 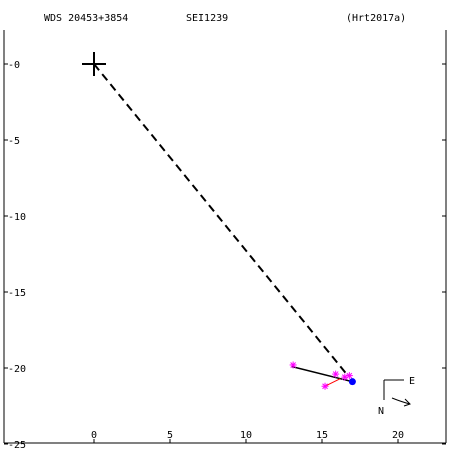 I want to click on x-tick-label: 15, so click(x=322, y=435).